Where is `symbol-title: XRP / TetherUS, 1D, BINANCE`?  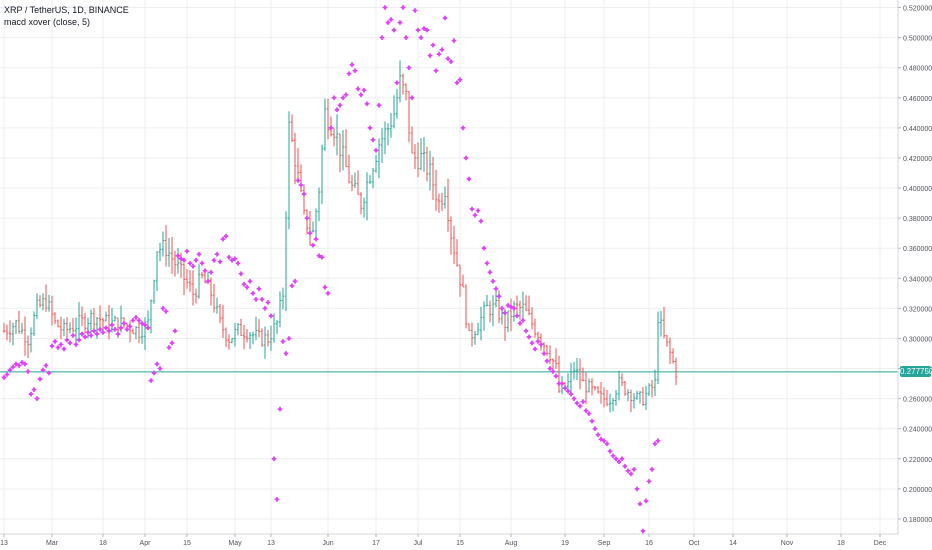
symbol-title: XRP / TetherUS, 1D, BINANCE is located at coordinates (66, 10).